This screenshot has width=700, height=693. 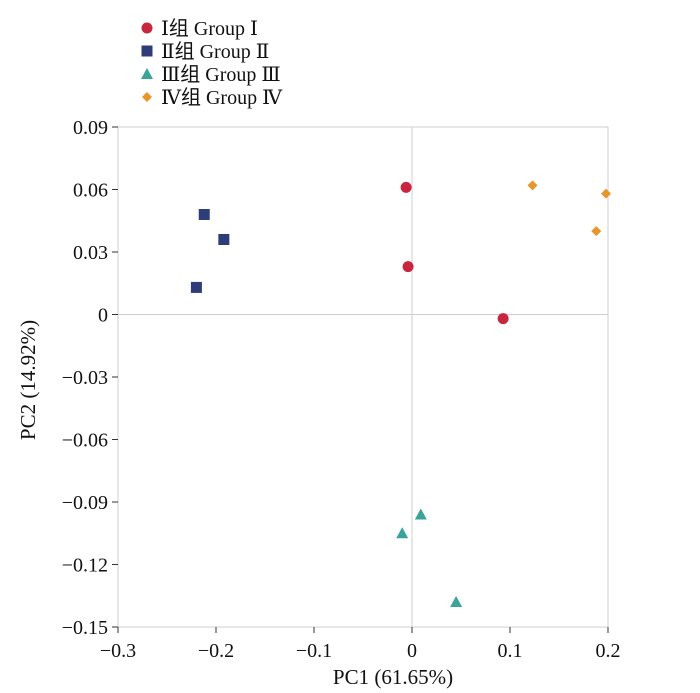 I want to click on y-axis: 0.09 0.06 0.03 0 −0.03 −0.06 −0.09 −0.12 −0.15, so click(x=90, y=378).